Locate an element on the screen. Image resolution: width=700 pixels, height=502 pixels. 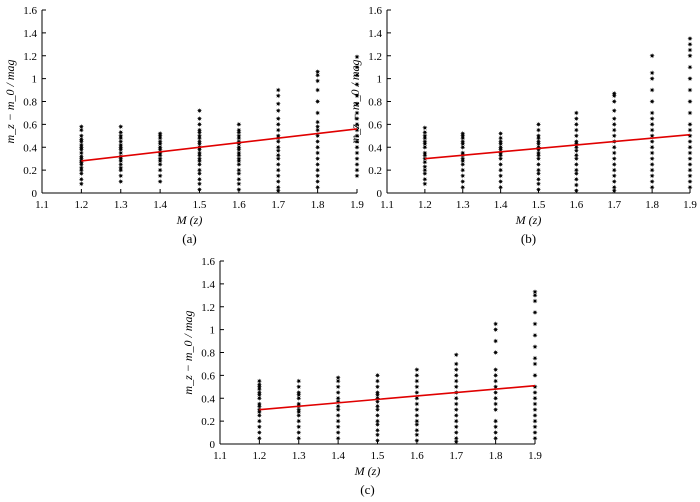
x-axis-label: M (z) is located at coordinates (367, 471).